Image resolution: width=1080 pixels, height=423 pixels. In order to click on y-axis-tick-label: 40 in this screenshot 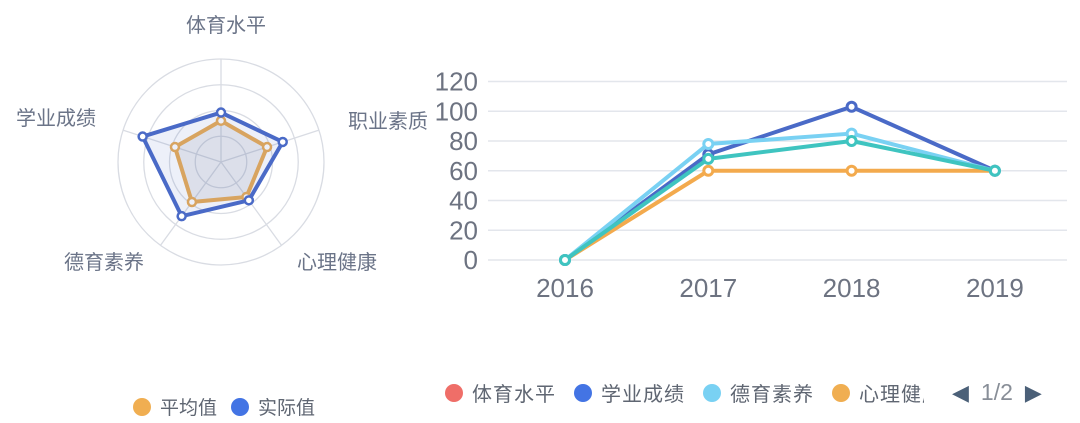, I will do `click(463, 201)`.